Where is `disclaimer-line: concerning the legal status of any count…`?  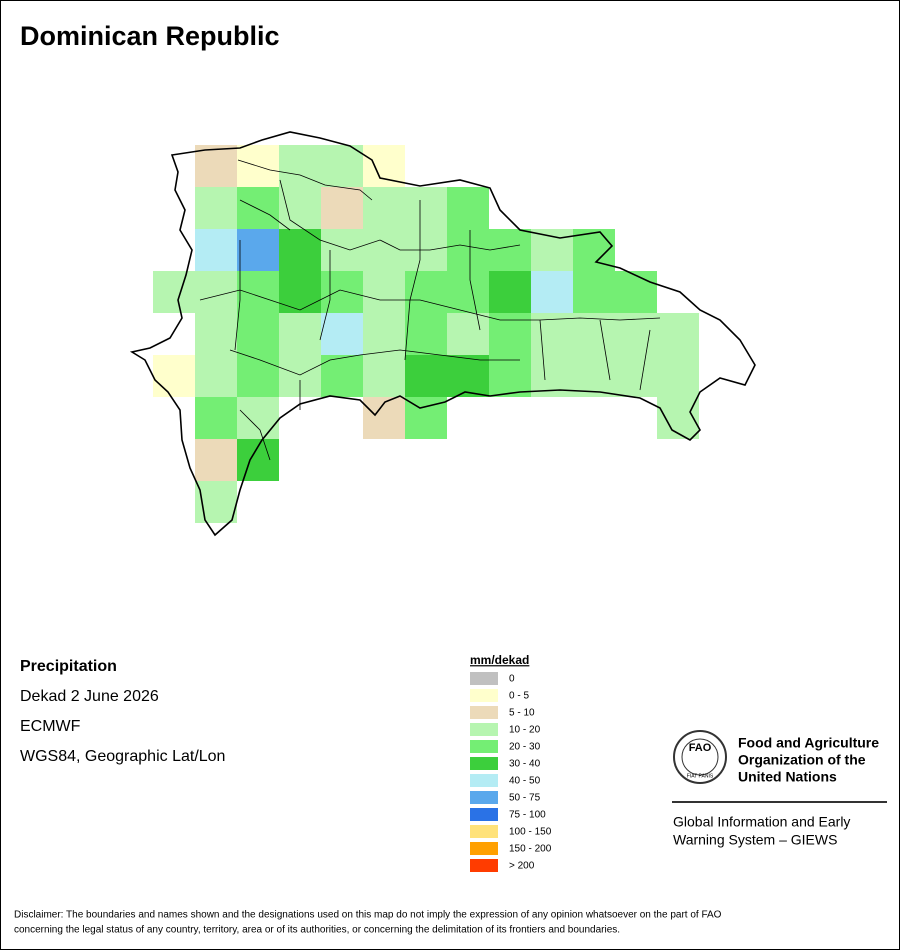
disclaimer-line: concerning the legal status of any count… is located at coordinates (317, 930).